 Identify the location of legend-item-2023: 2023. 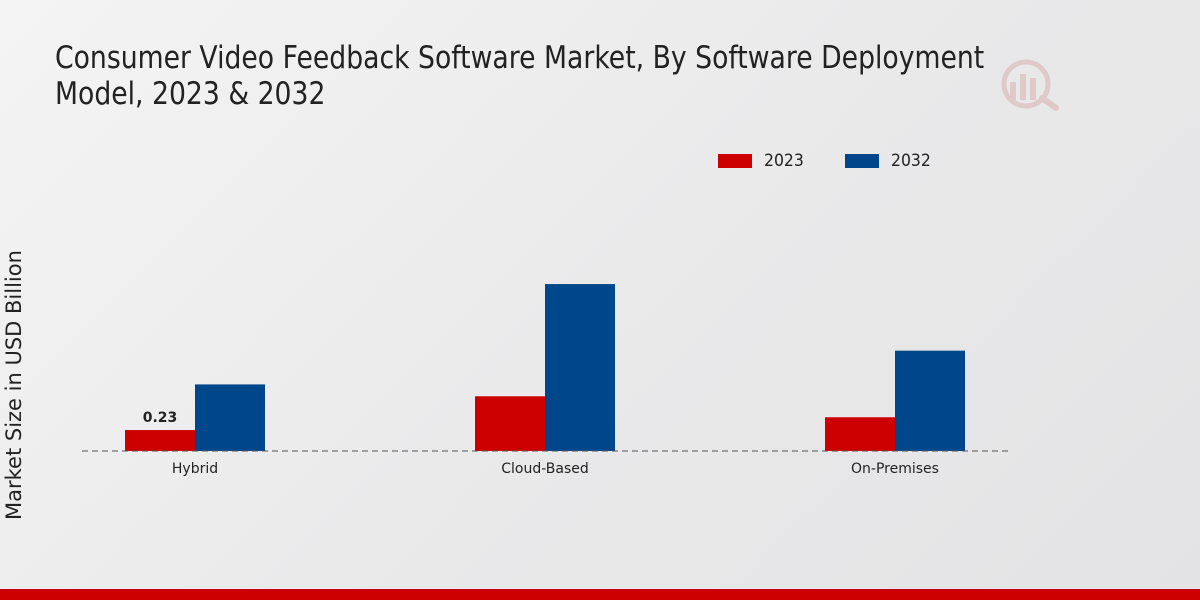
(762, 161).